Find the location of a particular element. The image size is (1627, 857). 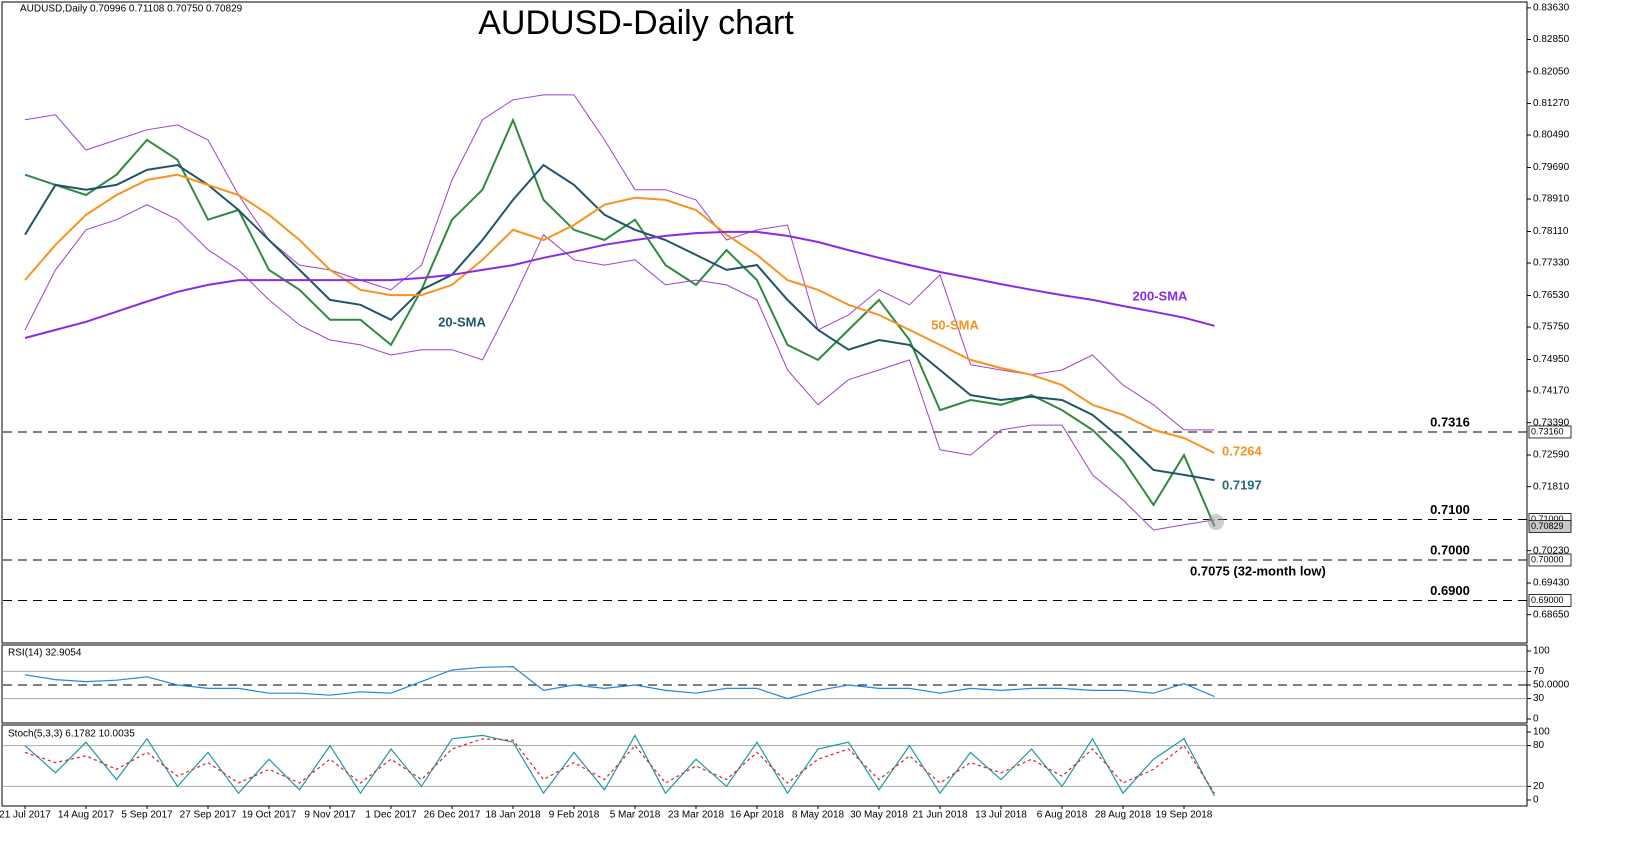

y-tick-label: 0.70230 is located at coordinates (1551, 550).